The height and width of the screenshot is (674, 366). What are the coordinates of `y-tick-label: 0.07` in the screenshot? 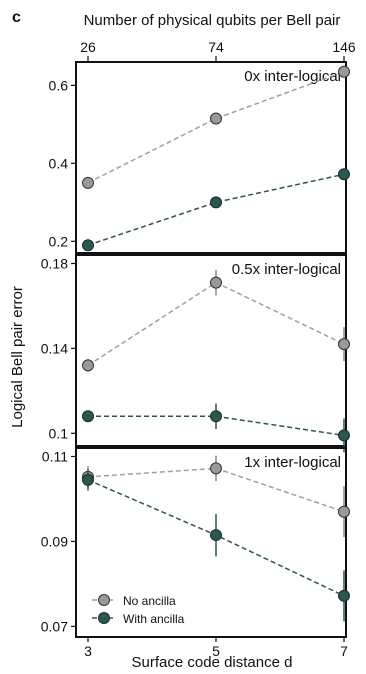 It's located at (54, 626).